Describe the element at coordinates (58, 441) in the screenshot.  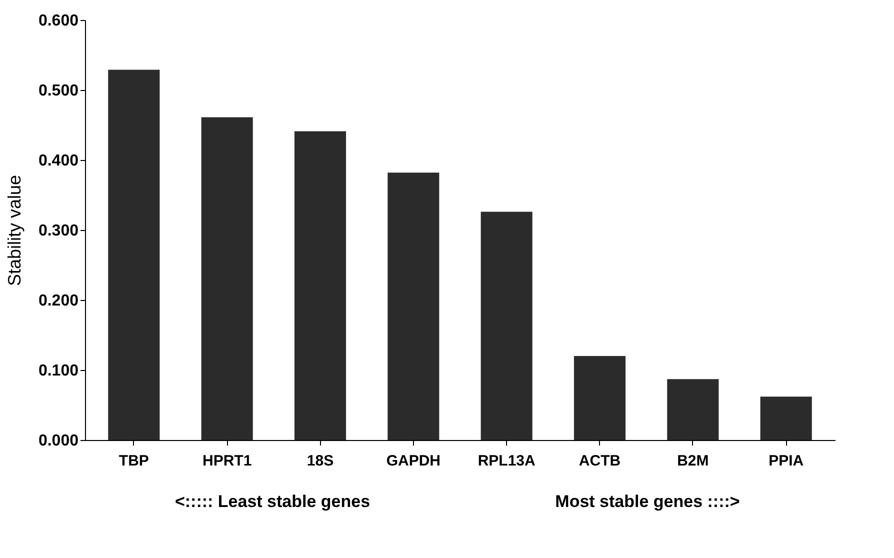
I see `y-tick-label: 0.000` at that location.